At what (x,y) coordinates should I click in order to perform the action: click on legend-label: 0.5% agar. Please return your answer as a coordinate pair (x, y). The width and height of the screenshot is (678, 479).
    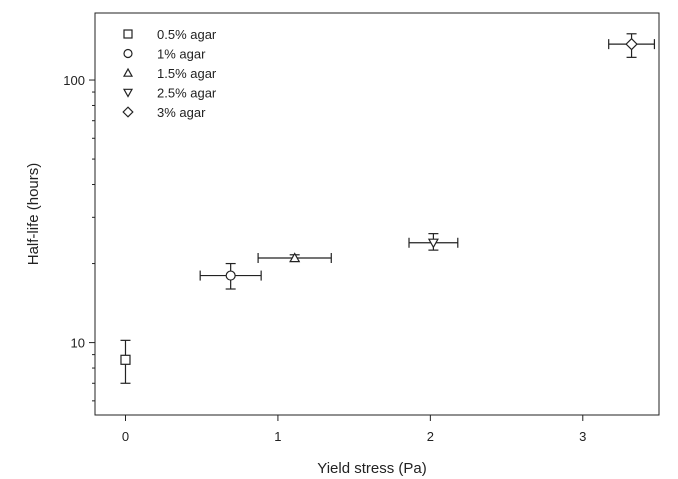
    Looking at the image, I should click on (187, 34).